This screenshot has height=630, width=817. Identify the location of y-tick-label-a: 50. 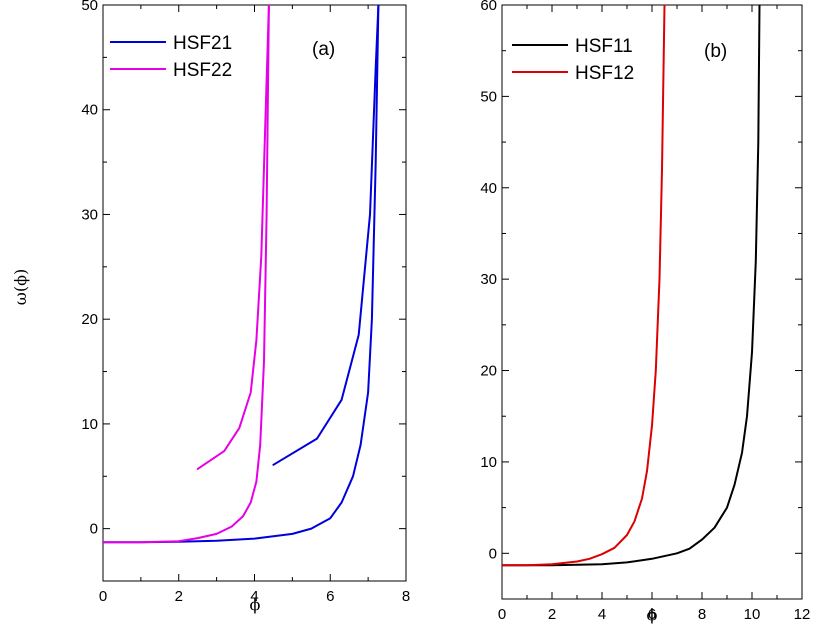
(89, 7).